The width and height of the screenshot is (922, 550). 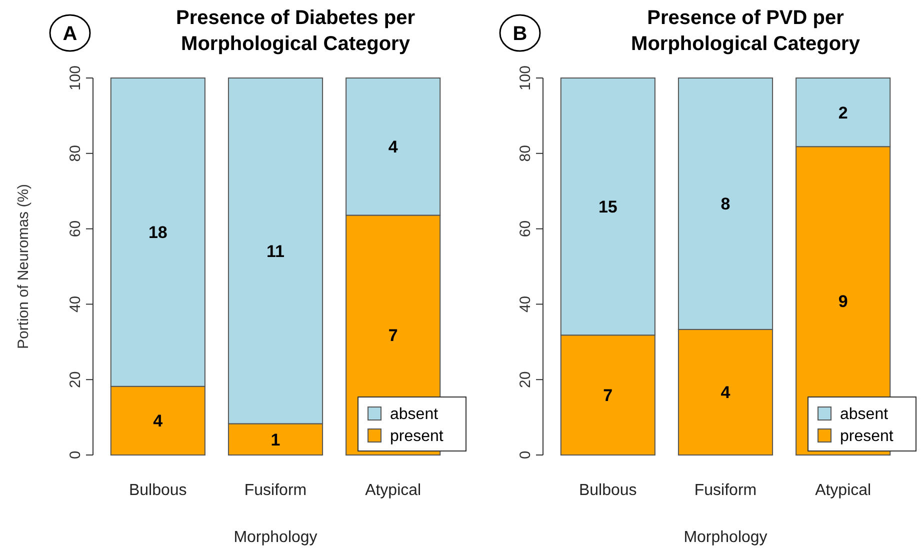 What do you see at coordinates (23, 267) in the screenshot?
I see `y-axis-title: Portion of Neuromas (%)` at bounding box center [23, 267].